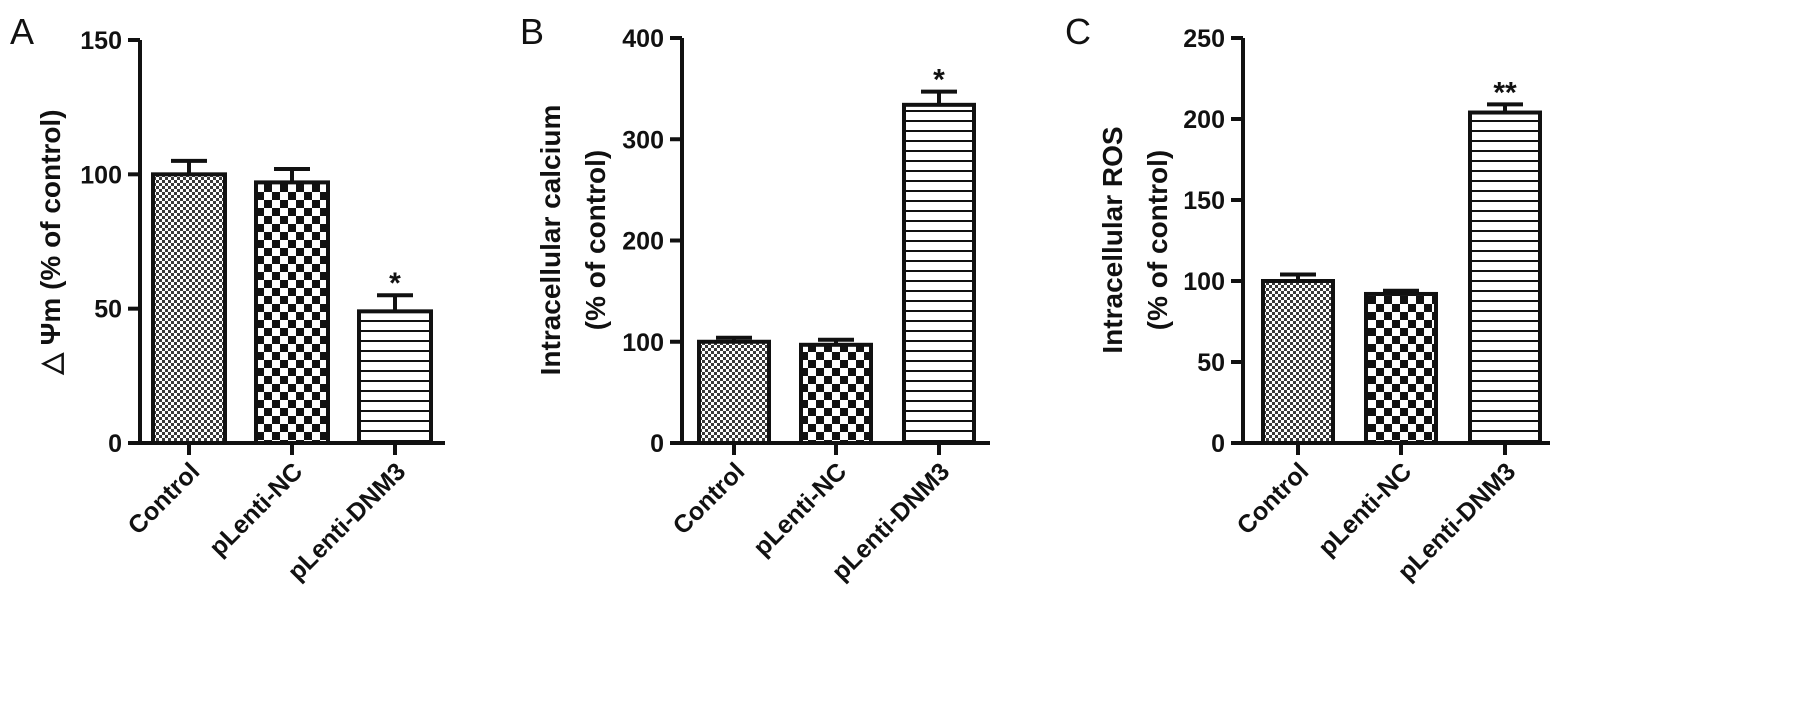 This screenshot has width=1795, height=722. I want to click on y-tick-label: 300, so click(643, 140).